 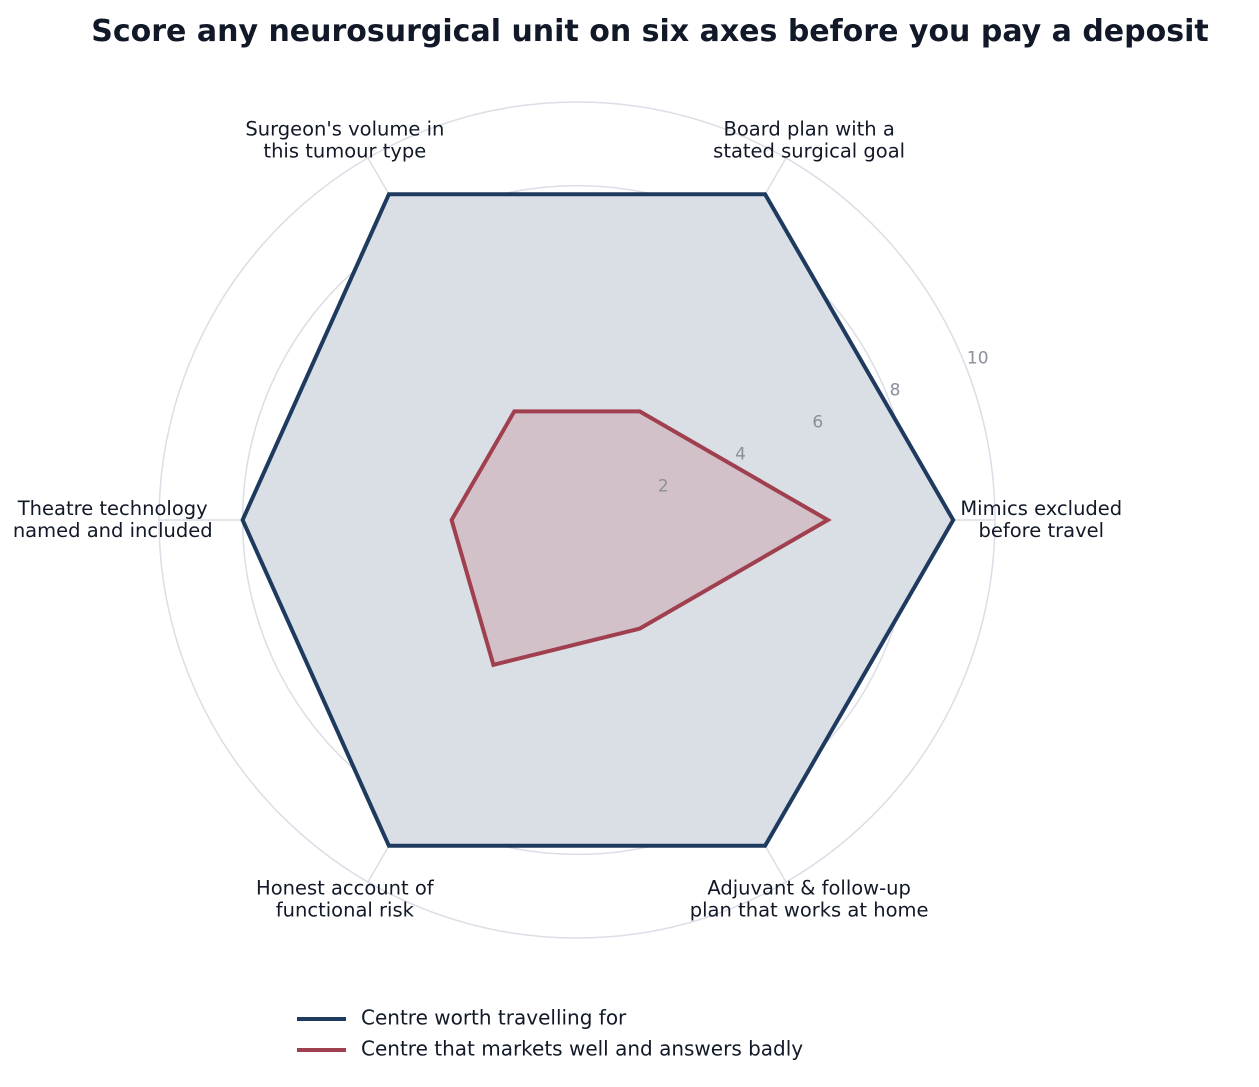 I want to click on tick-label: 2, so click(x=663, y=486).